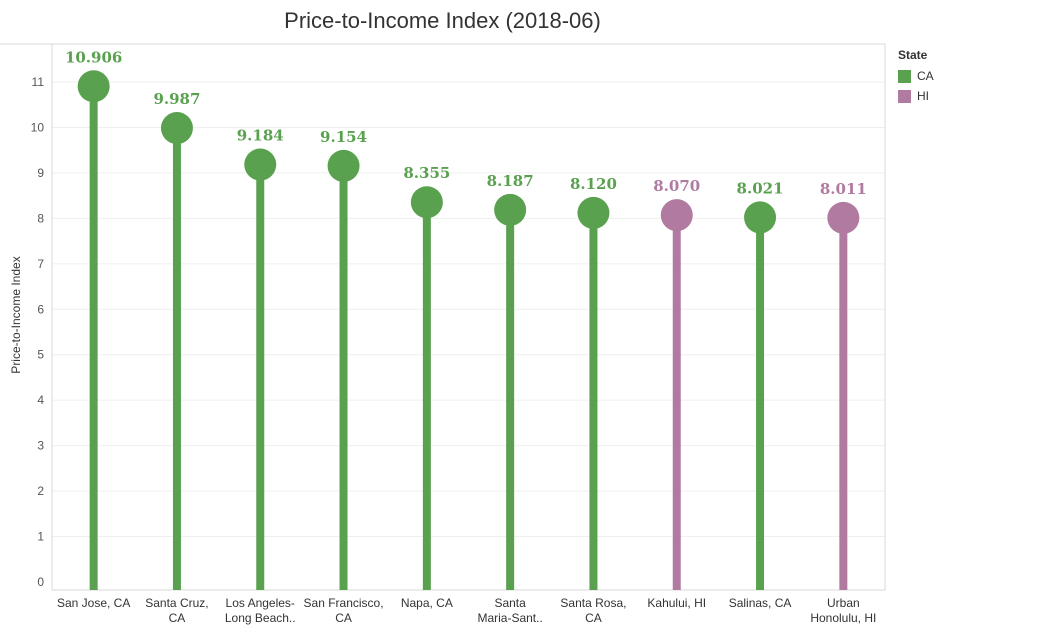 This screenshot has height=631, width=1037. Describe the element at coordinates (760, 603) in the screenshot. I see `x-tick-label: Salinas, CA` at that location.